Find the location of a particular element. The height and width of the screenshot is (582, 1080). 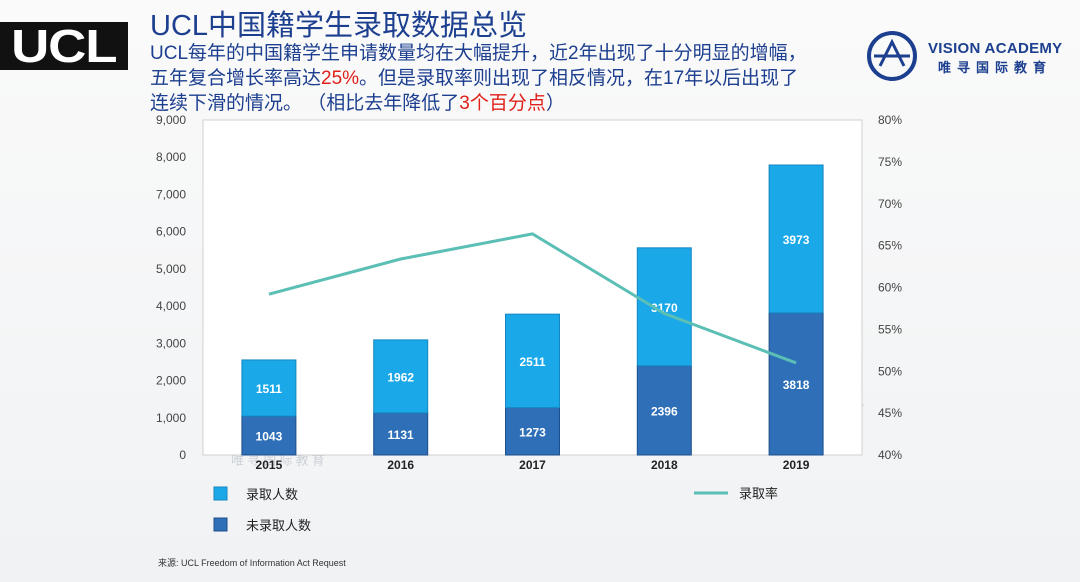

cagr-highlight: 25% is located at coordinates (340, 78).